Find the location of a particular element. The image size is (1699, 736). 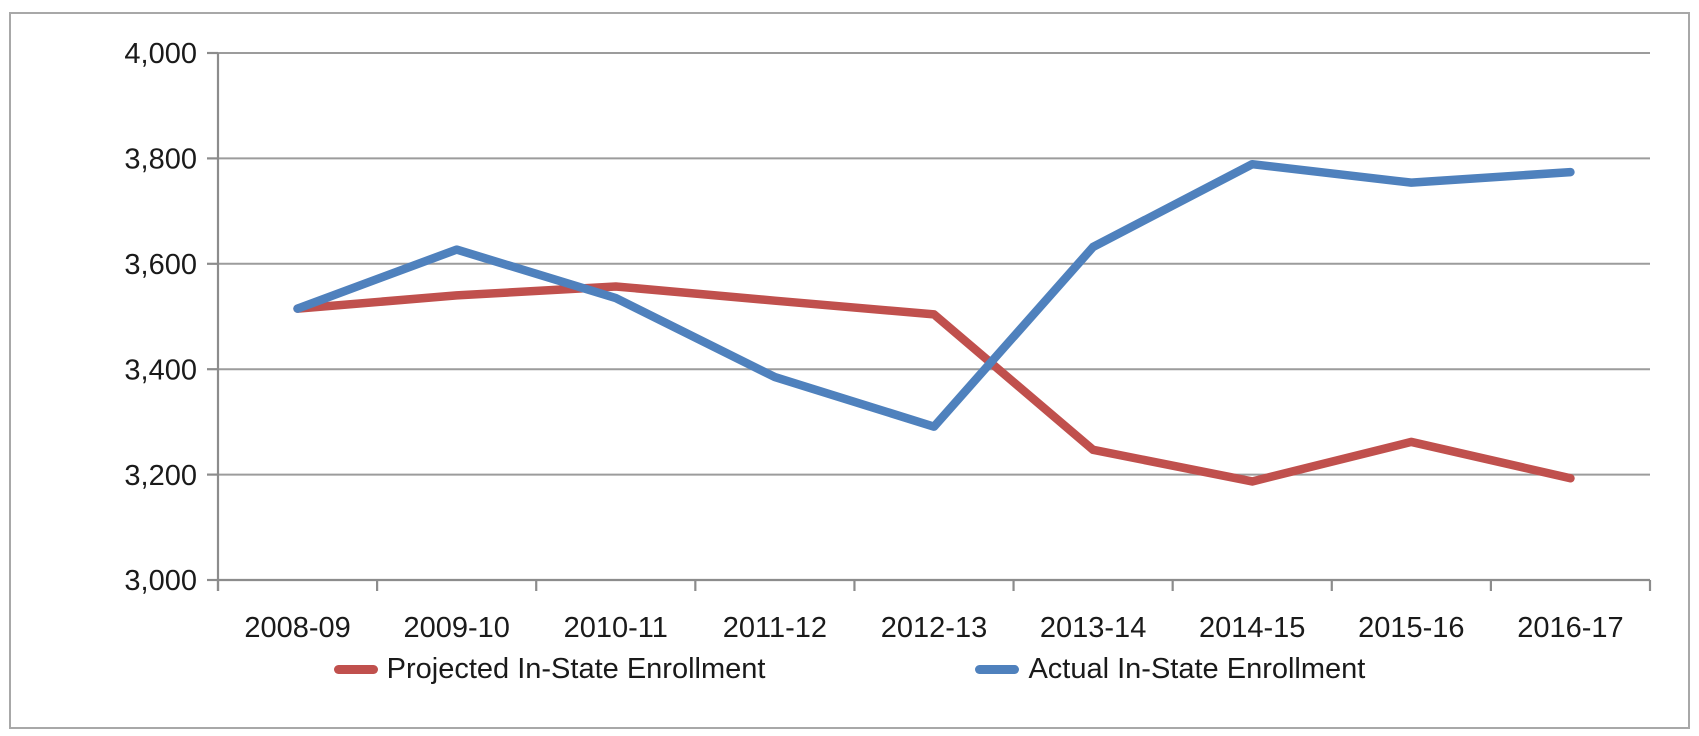

x-tick-label-2014-15: 2014-15 is located at coordinates (1252, 628).